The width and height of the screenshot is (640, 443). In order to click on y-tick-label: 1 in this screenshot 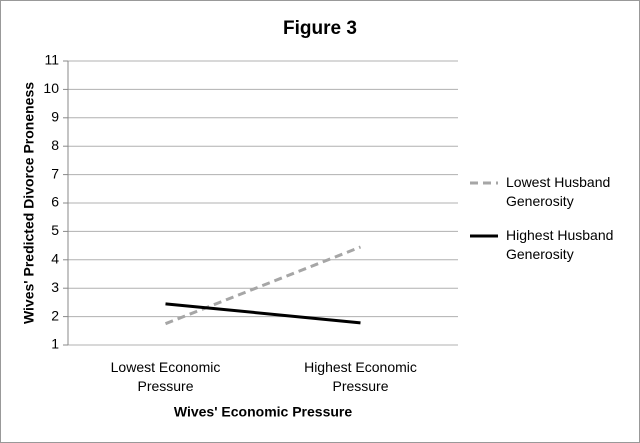, I will do `click(55, 344)`.